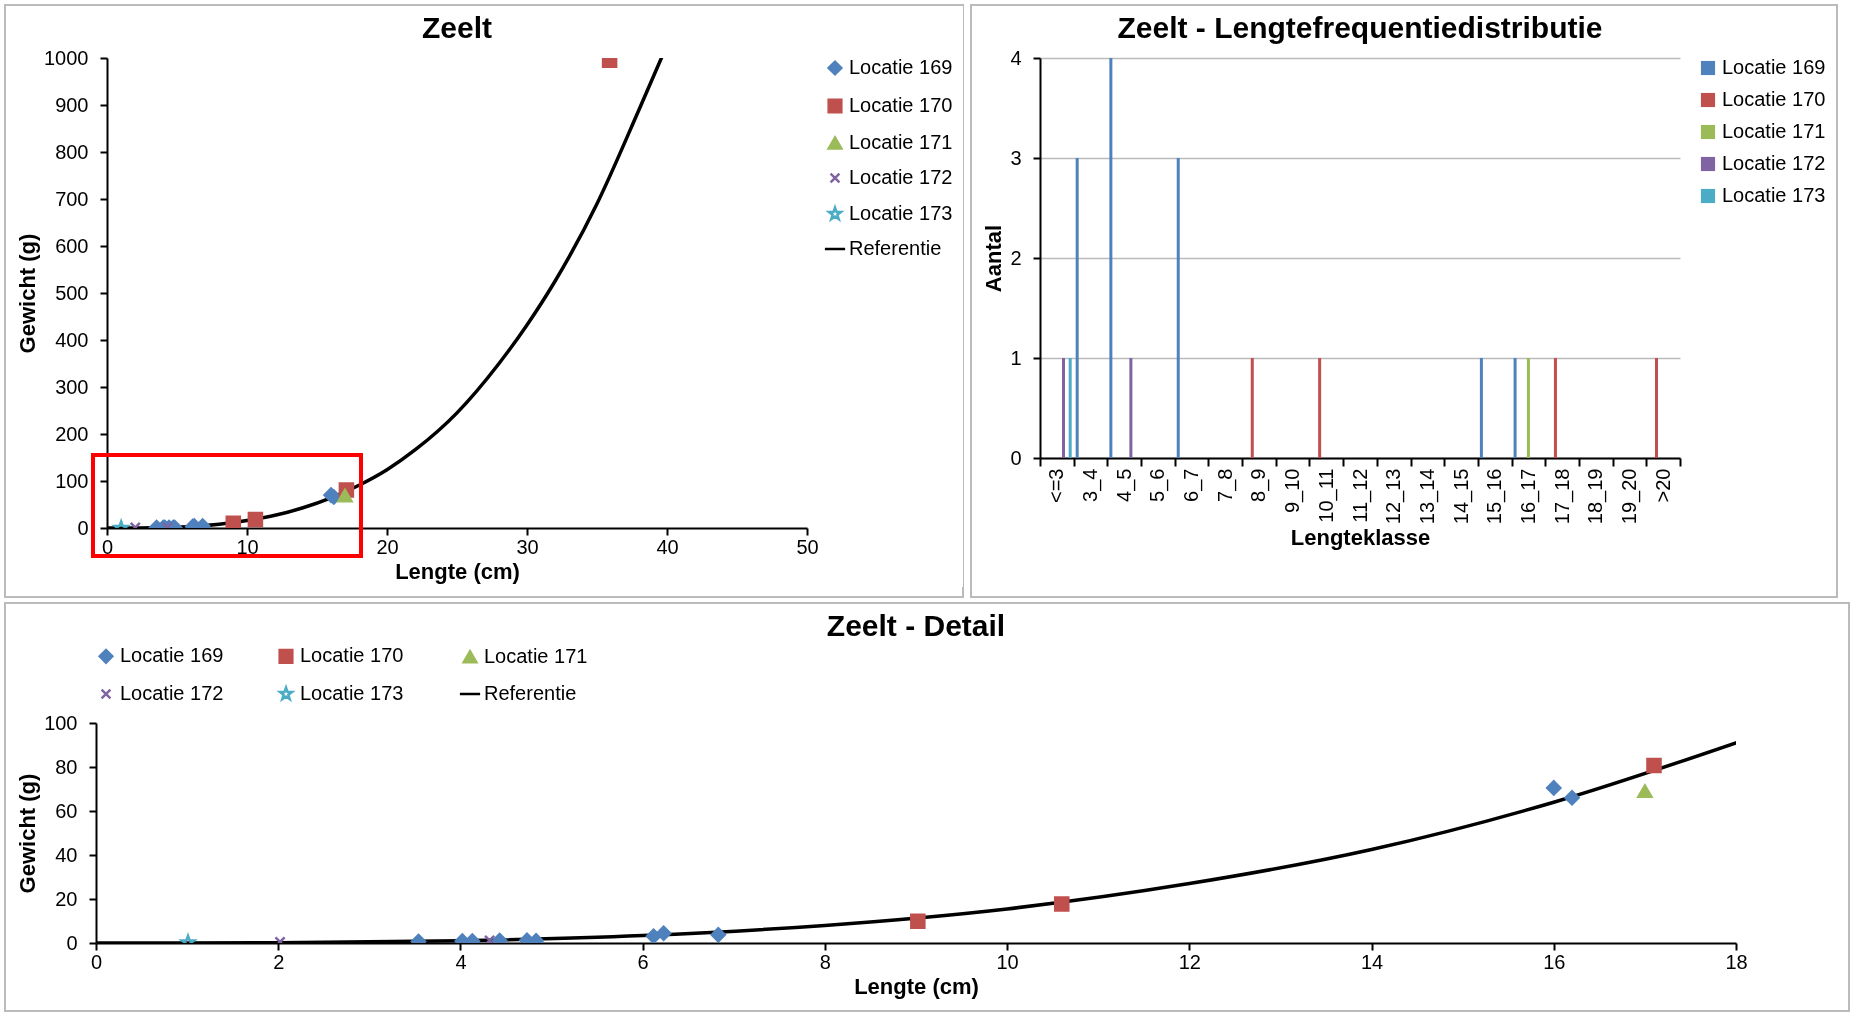  Describe the element at coordinates (66, 898) in the screenshot. I see `y-tick-label: 20` at that location.